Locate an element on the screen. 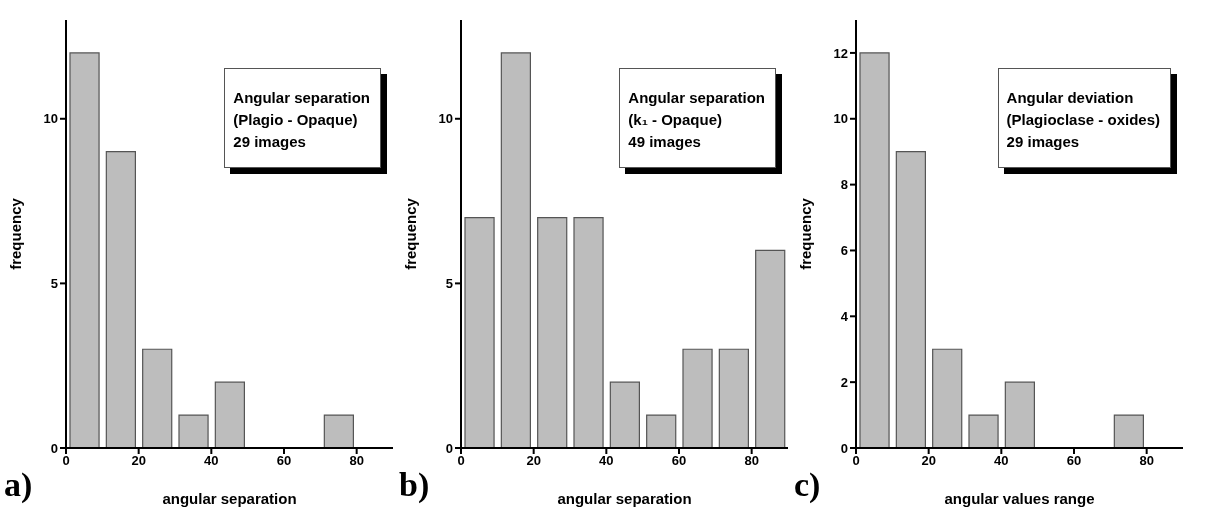  y-tick-label: 8 is located at coordinates (844, 185).